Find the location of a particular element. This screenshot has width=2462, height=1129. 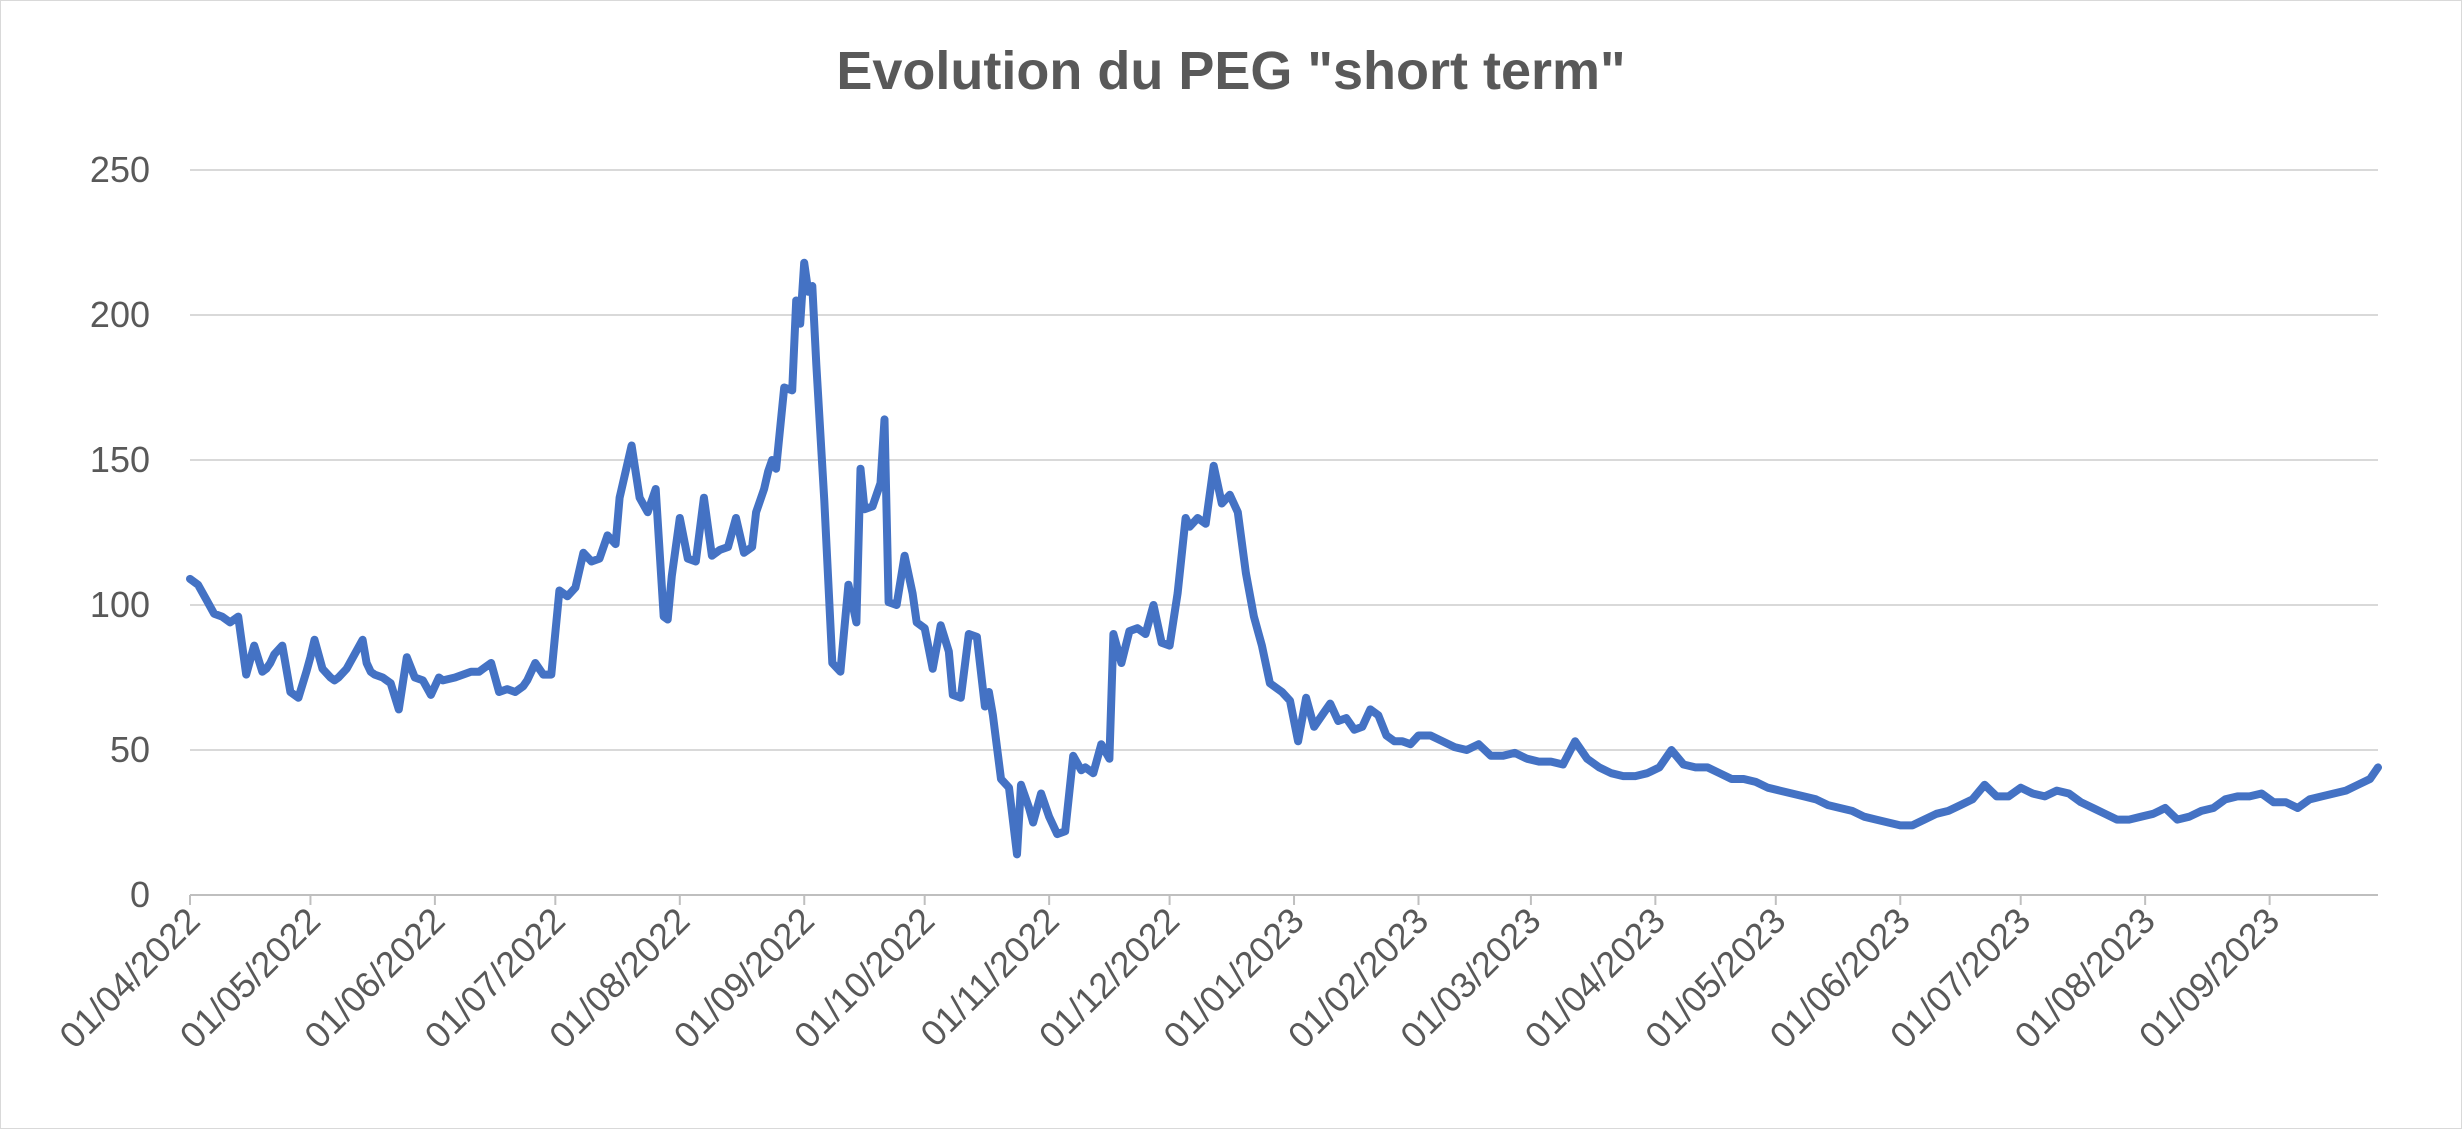

chart-title: Evolution du PEG "short term" is located at coordinates (1231, 71).